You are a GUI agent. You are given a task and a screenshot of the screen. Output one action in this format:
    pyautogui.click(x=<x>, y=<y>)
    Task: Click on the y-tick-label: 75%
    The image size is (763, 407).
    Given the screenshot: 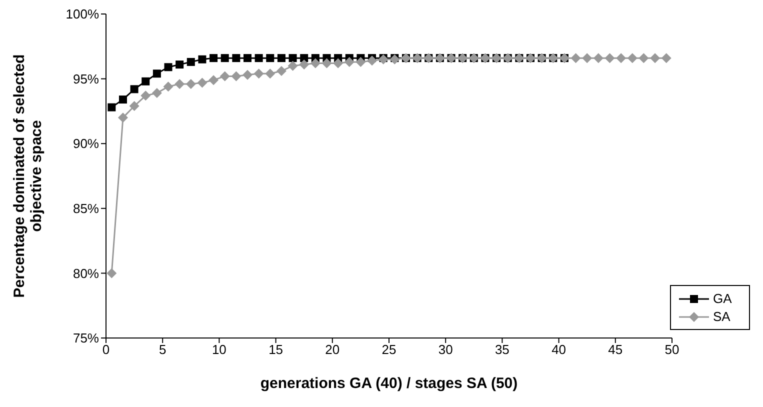 What is the action you would take?
    pyautogui.click(x=86, y=338)
    